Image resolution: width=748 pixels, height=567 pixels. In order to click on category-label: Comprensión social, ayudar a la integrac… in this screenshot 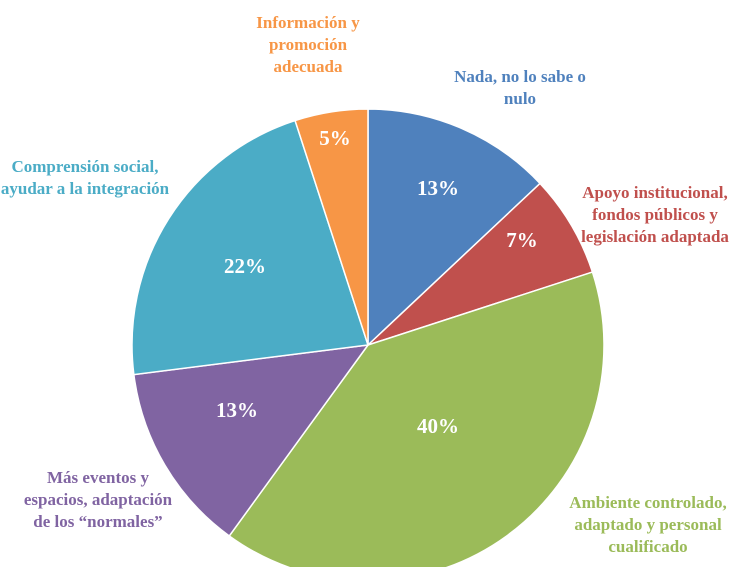, I will do `click(85, 177)`.